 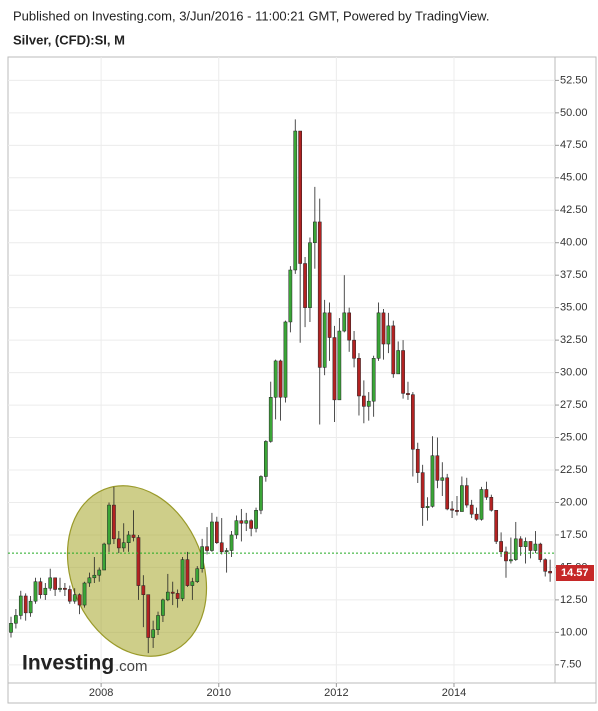 I want to click on y-tick-label: 35.00, so click(x=574, y=308).